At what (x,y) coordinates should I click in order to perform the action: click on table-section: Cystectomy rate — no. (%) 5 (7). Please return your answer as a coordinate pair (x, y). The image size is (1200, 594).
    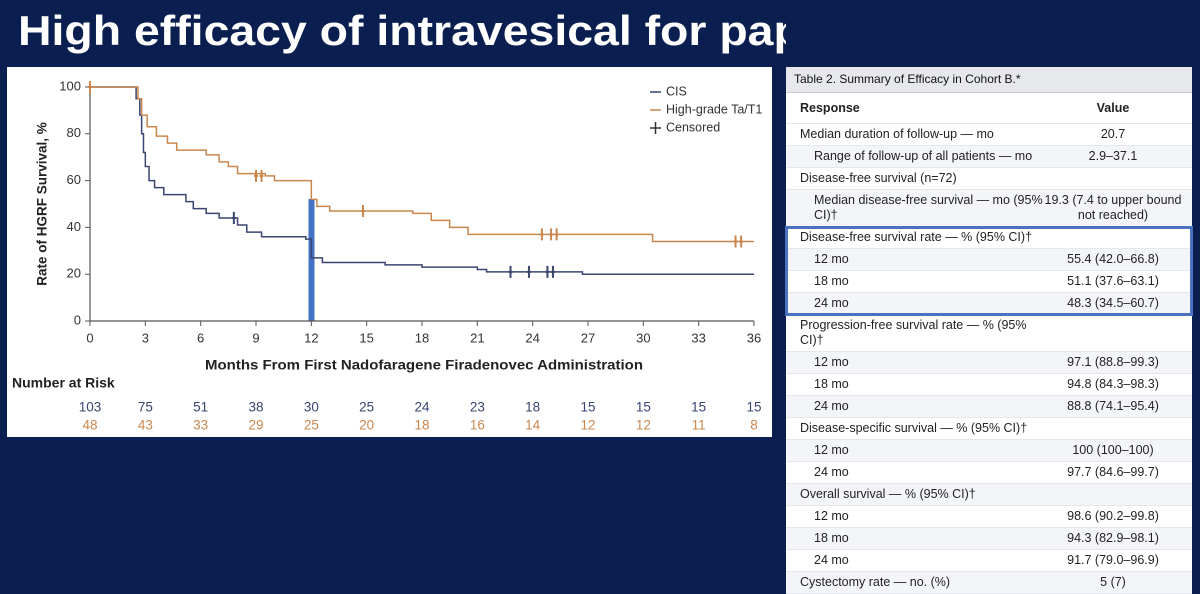
    Looking at the image, I should click on (989, 583).